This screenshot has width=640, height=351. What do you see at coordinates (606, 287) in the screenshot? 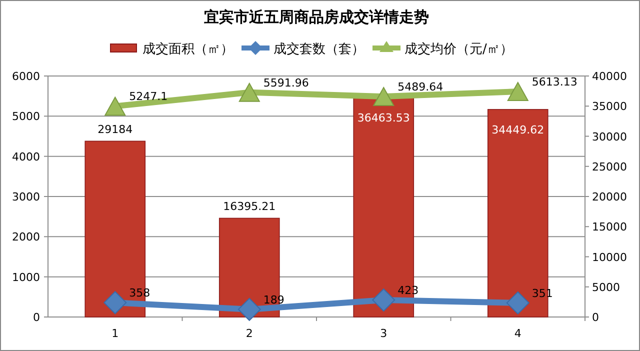
I see `y2-tick-label: 5000` at bounding box center [606, 287].